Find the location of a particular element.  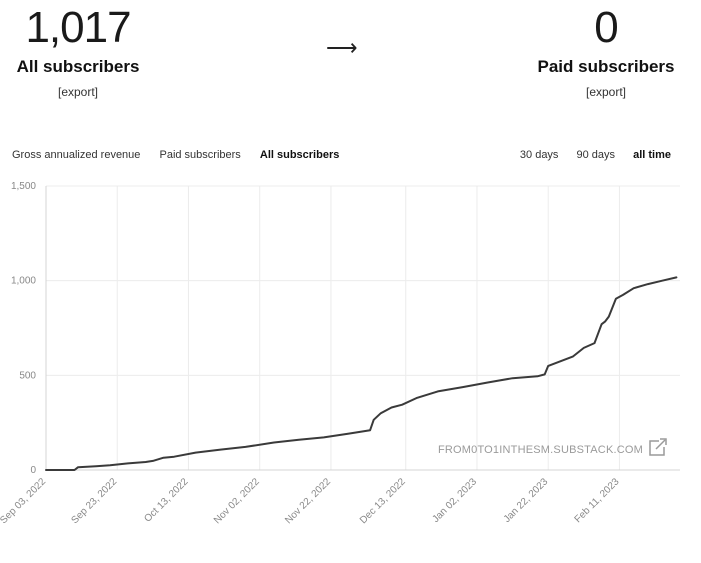

y-tick-label: 0 is located at coordinates (33, 470).